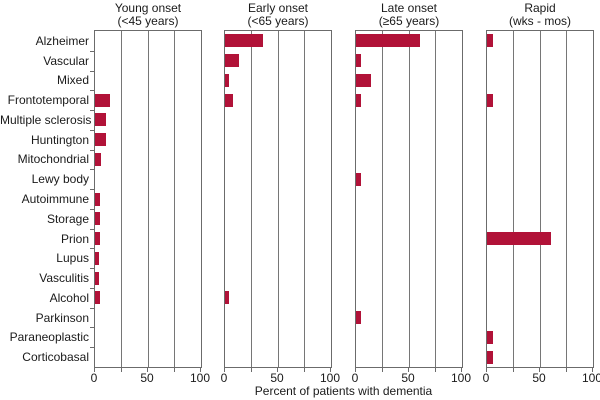 Image resolution: width=600 pixels, height=400 pixels. I want to click on category-label-autoimmune: Autoimmune, so click(55, 199).